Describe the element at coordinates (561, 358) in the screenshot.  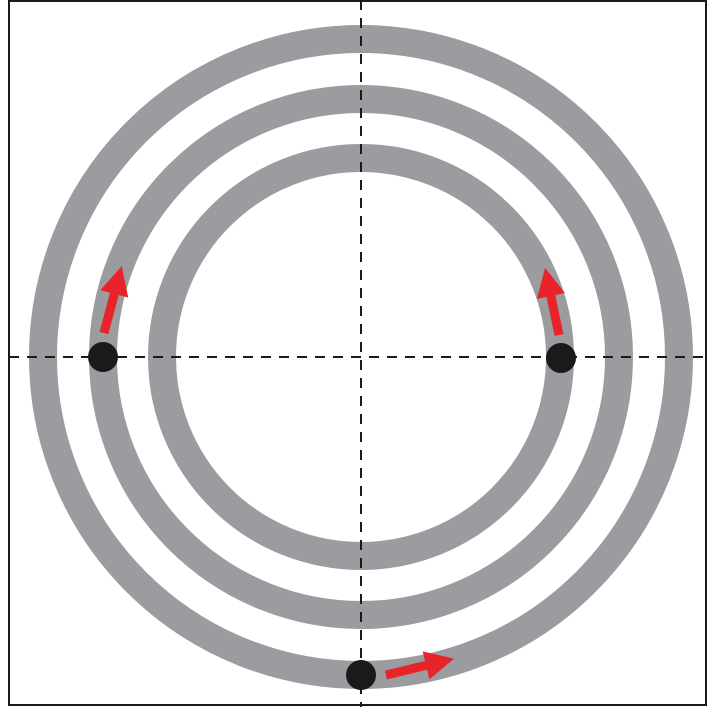
I see `marker-right` at that location.